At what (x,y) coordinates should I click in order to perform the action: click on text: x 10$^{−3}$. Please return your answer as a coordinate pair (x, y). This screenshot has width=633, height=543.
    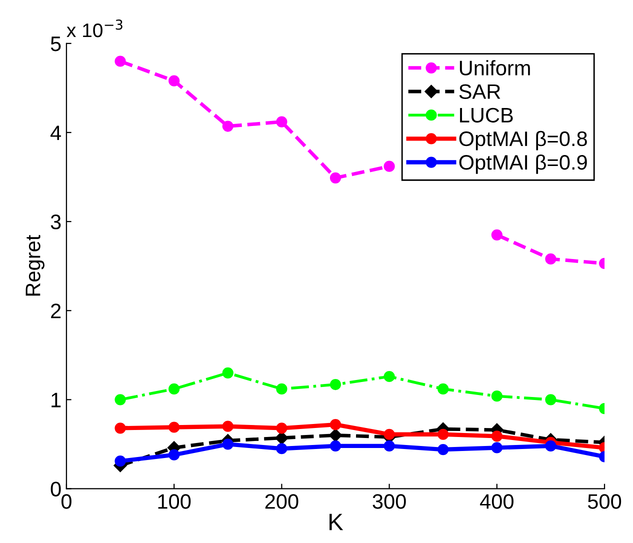
    Looking at the image, I should click on (94, 28).